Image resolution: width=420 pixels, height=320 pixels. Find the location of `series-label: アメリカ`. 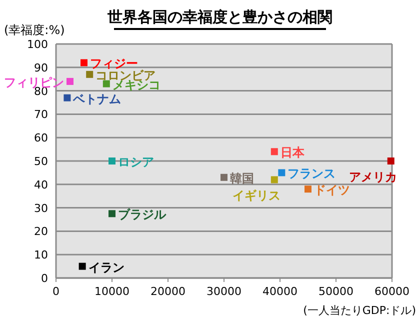

series-label: アメリカ is located at coordinates (372, 177).